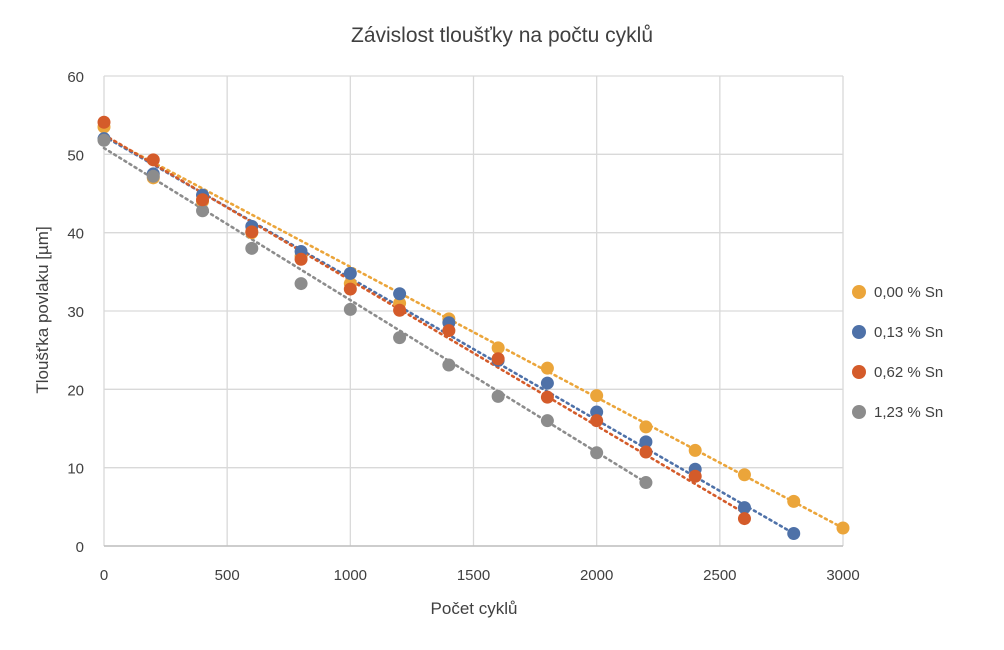 This screenshot has height=650, width=1004. What do you see at coordinates (227, 575) in the screenshot?
I see `x-tick-label: 500` at bounding box center [227, 575].